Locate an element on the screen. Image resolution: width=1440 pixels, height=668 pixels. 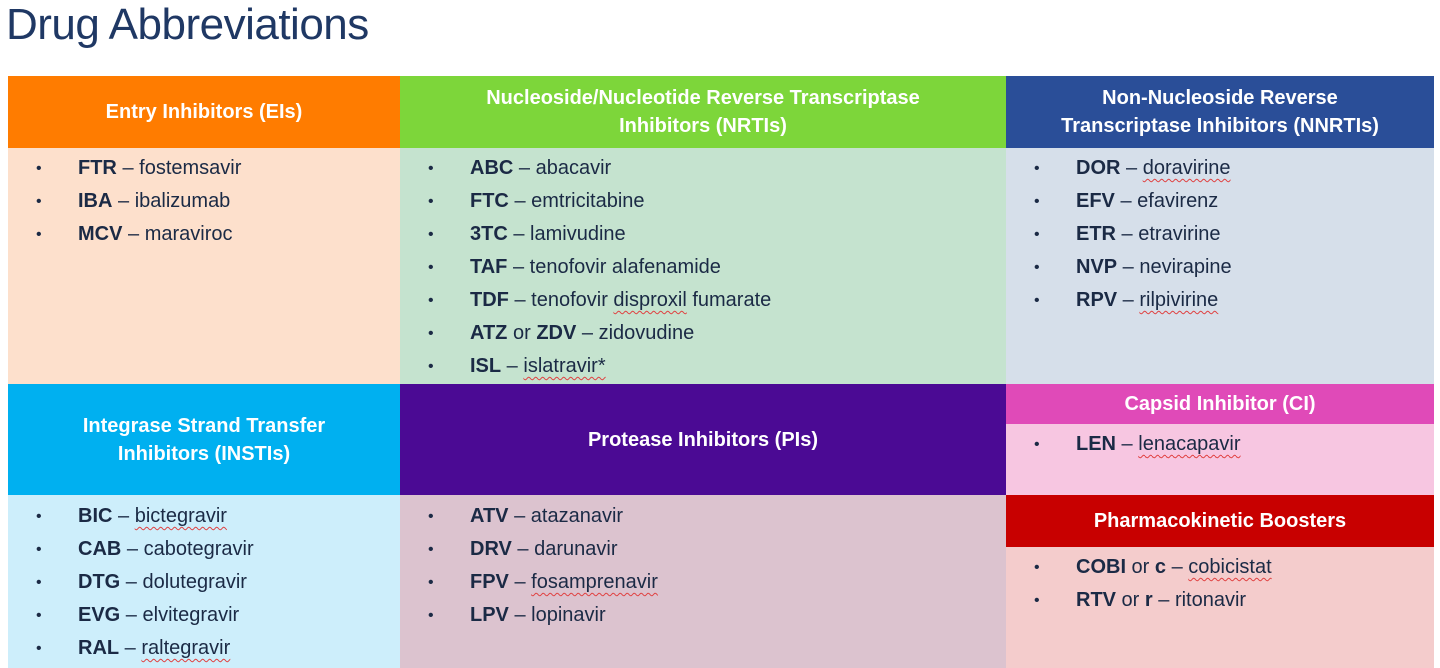
list-item: LEN – lenacapavir is located at coordinates (1220, 444).